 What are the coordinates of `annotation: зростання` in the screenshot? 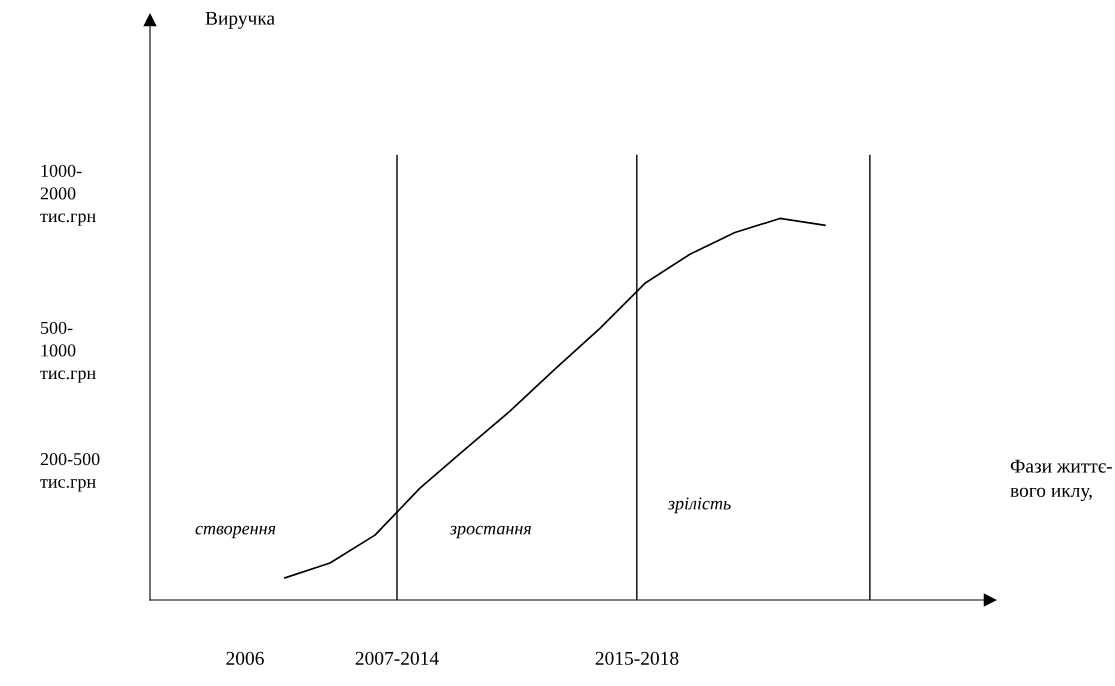 It's located at (490, 532).